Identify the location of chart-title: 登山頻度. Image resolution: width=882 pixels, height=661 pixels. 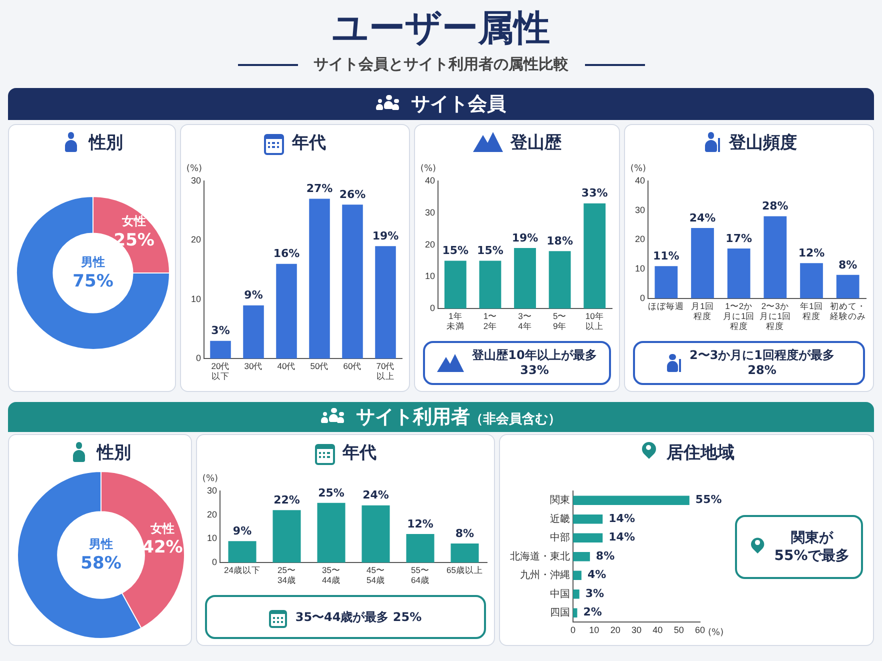
(763, 143).